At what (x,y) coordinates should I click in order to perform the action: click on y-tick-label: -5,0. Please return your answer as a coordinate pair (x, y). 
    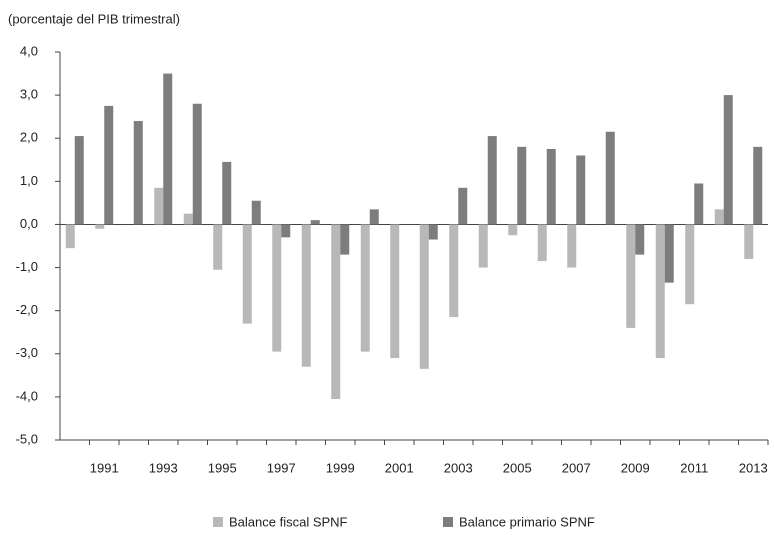
    Looking at the image, I should click on (27, 438).